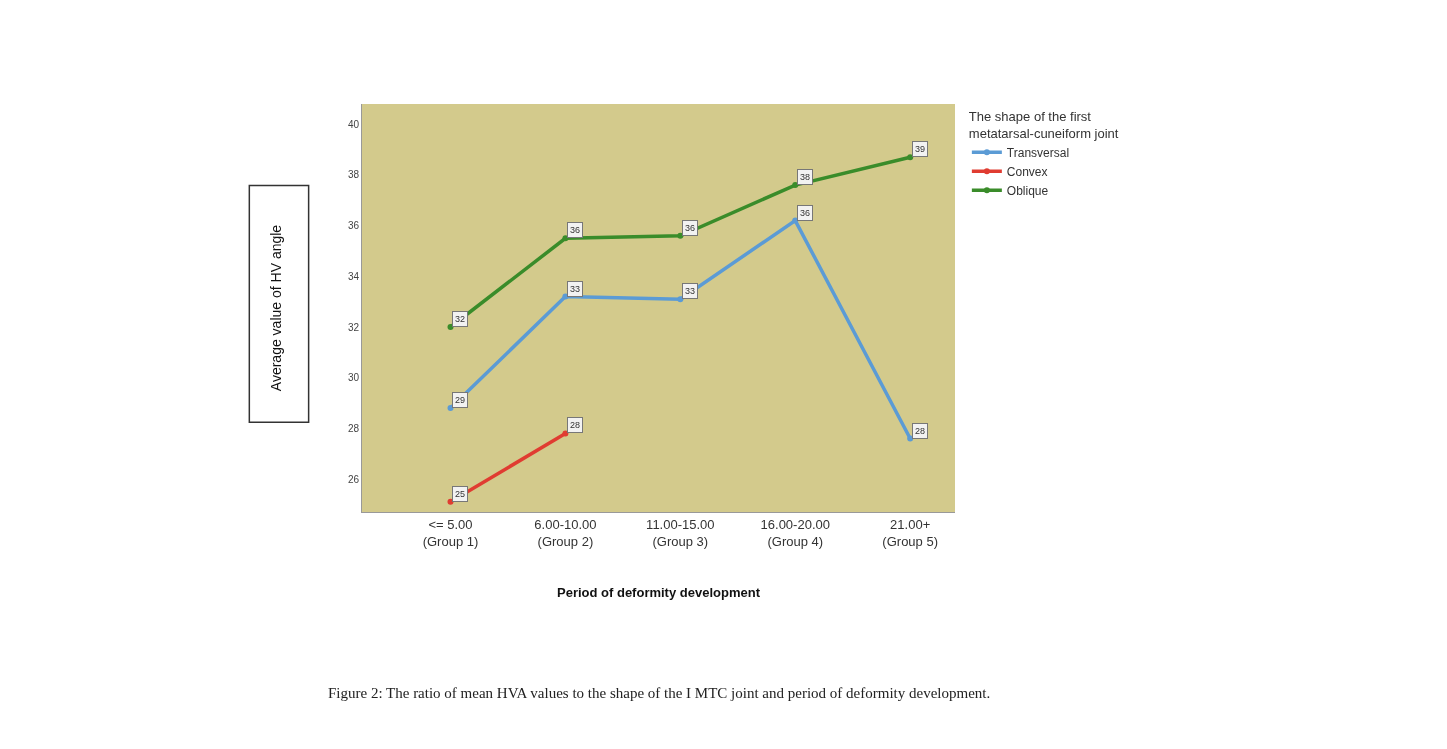 This screenshot has width=1447, height=749. What do you see at coordinates (450, 532) in the screenshot?
I see `x-tick-label: <= 5.00 (Group 1)` at bounding box center [450, 532].